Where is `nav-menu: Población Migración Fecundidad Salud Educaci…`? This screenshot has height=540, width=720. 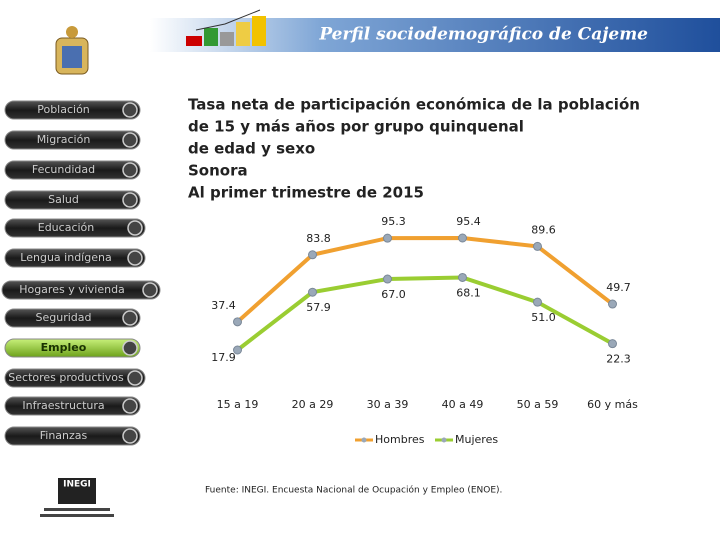
nav-menu: Población Migración Fecundidad Salud Educaci… is located at coordinates (81, 273).